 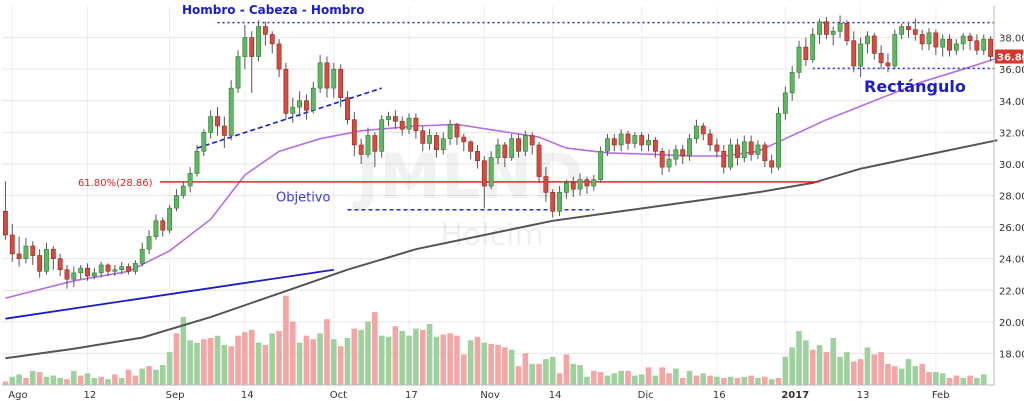 I want to click on y-tick-label: 28.00, so click(x=1011, y=197).